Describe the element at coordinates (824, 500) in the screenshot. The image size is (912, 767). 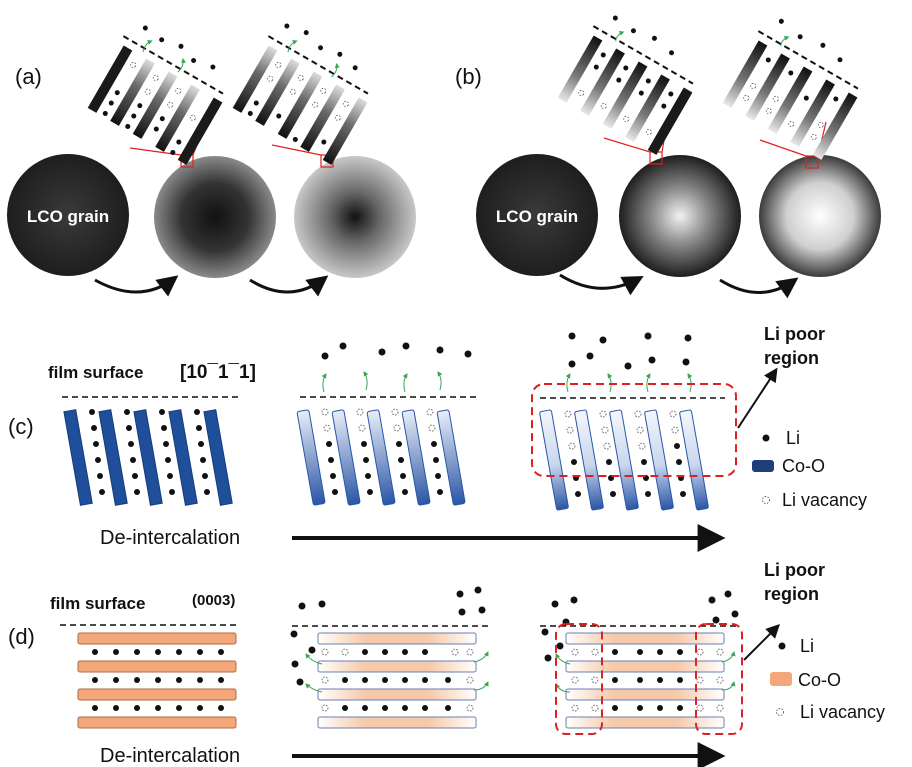
I see `legend-vacancy-label-c: Li vacancy` at that location.